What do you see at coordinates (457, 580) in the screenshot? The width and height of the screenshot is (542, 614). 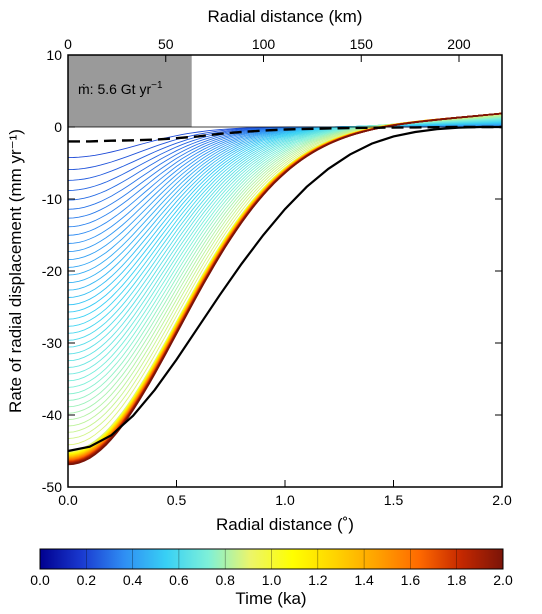 I see `colorbar-tick-label: 1.8` at bounding box center [457, 580].